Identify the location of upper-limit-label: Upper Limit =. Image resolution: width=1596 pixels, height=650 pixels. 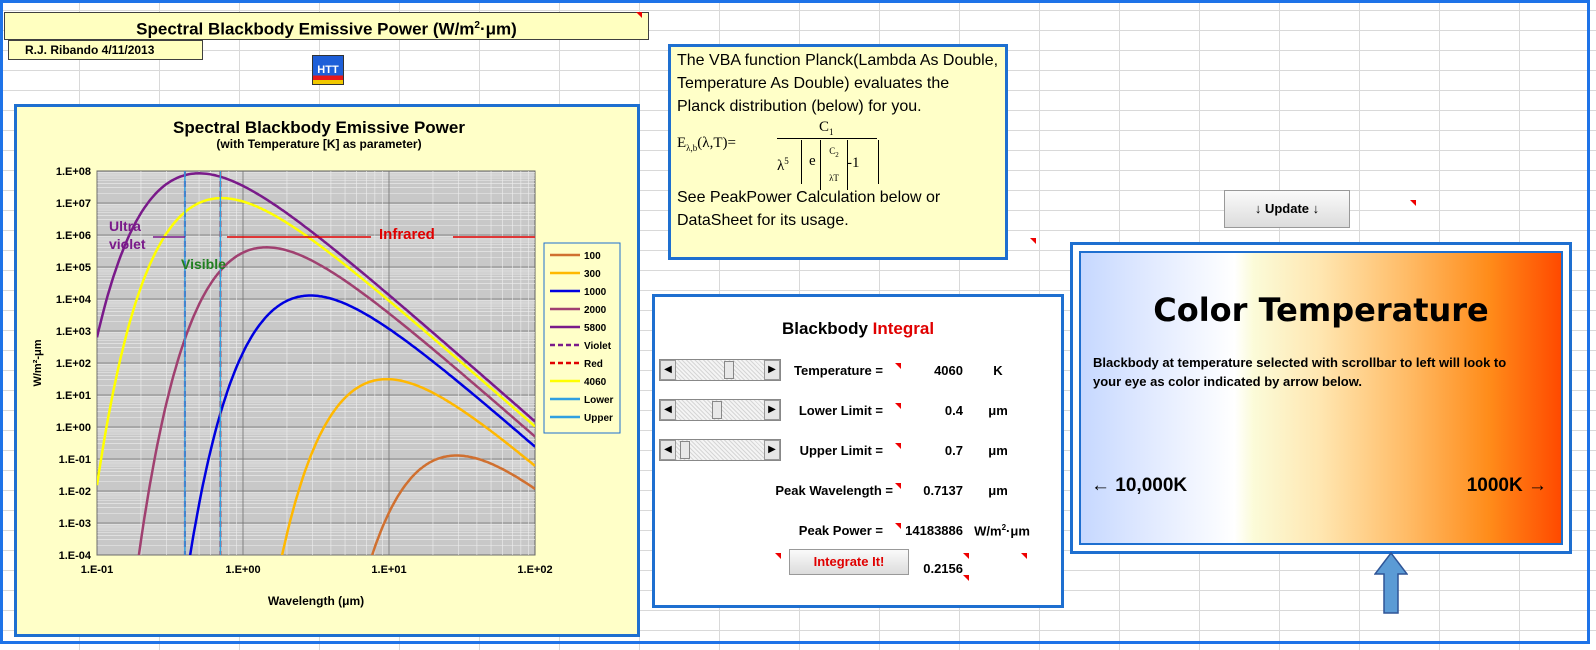
(841, 450).